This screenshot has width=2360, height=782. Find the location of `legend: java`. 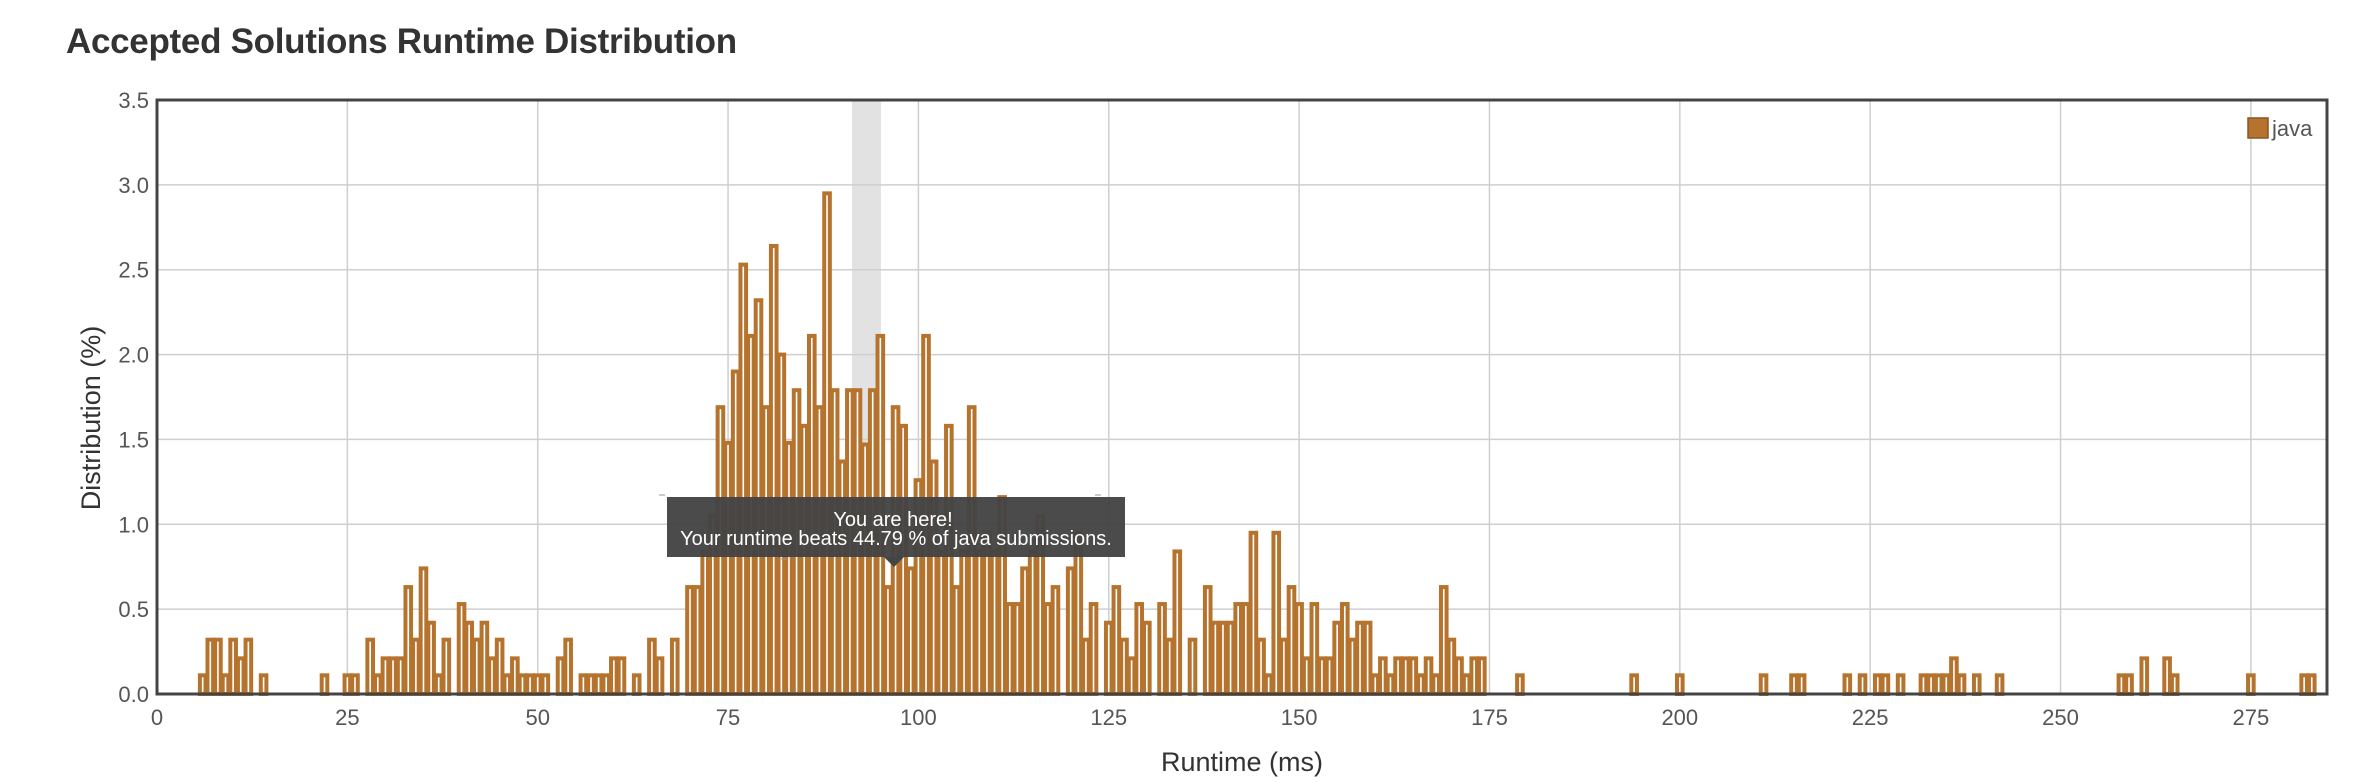

legend: java is located at coordinates (2280, 128).